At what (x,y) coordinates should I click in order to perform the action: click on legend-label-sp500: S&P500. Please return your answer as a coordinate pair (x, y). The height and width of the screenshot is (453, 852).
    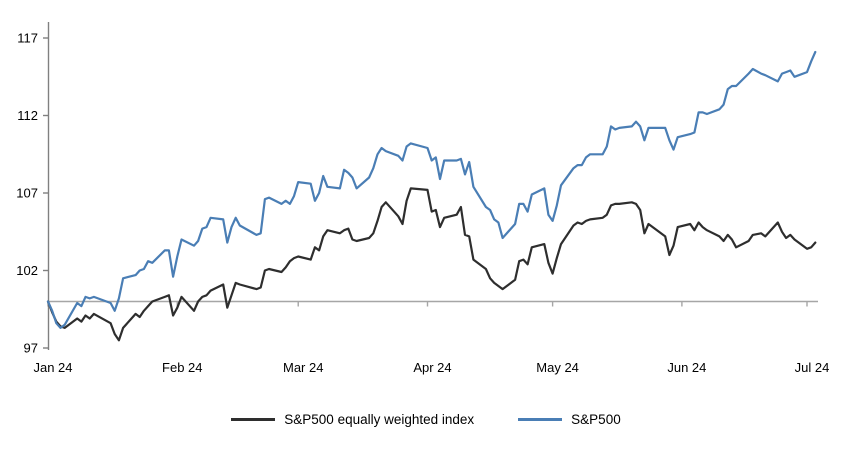
    Looking at the image, I should click on (596, 419).